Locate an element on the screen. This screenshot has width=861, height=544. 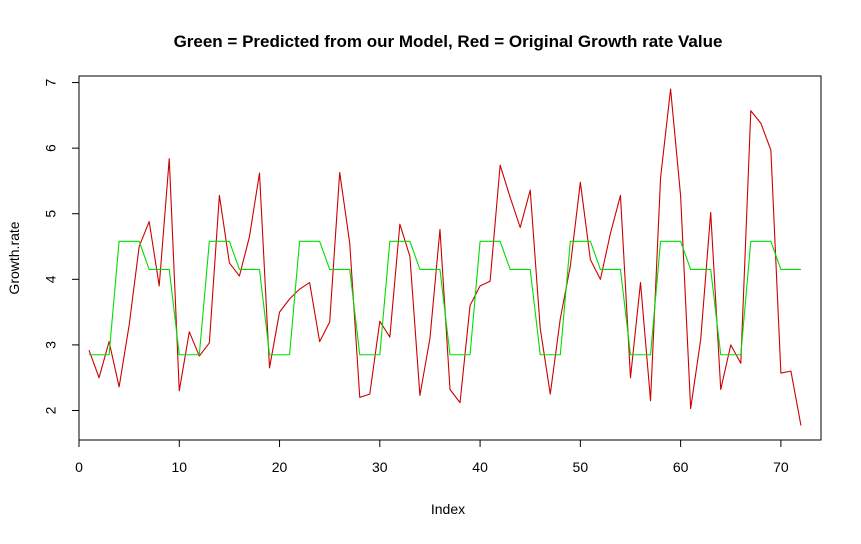
y-tick-label: 2 is located at coordinates (51, 410).